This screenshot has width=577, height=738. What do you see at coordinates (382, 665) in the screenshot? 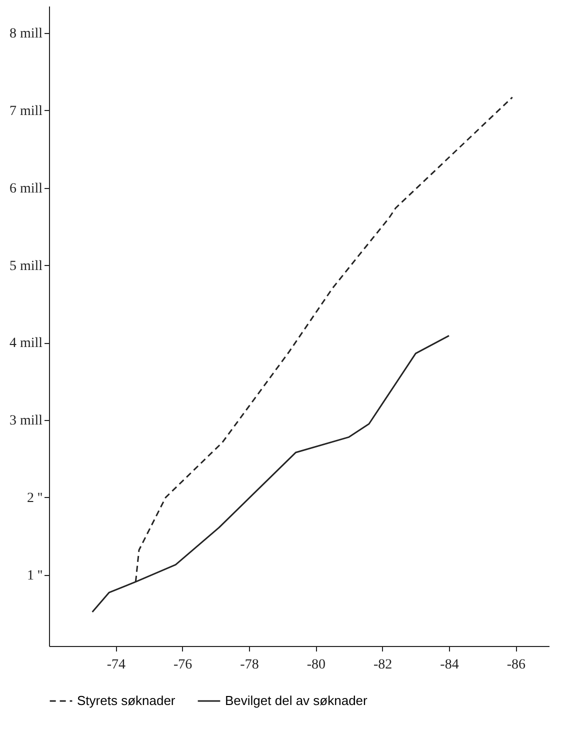
I see `x-tick-label: -82` at bounding box center [382, 665].